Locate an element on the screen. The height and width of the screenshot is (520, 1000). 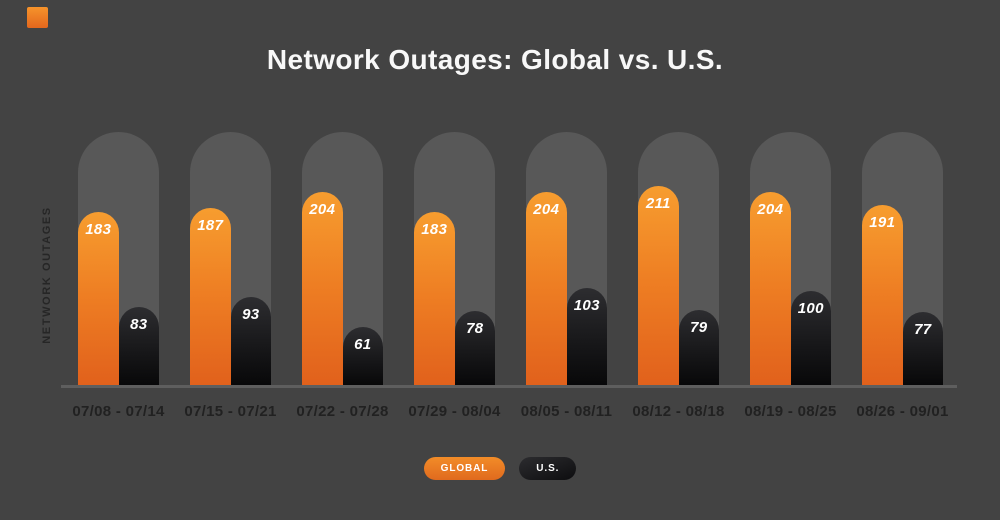
us-bar-value-label: 77 is located at coordinates (923, 329).